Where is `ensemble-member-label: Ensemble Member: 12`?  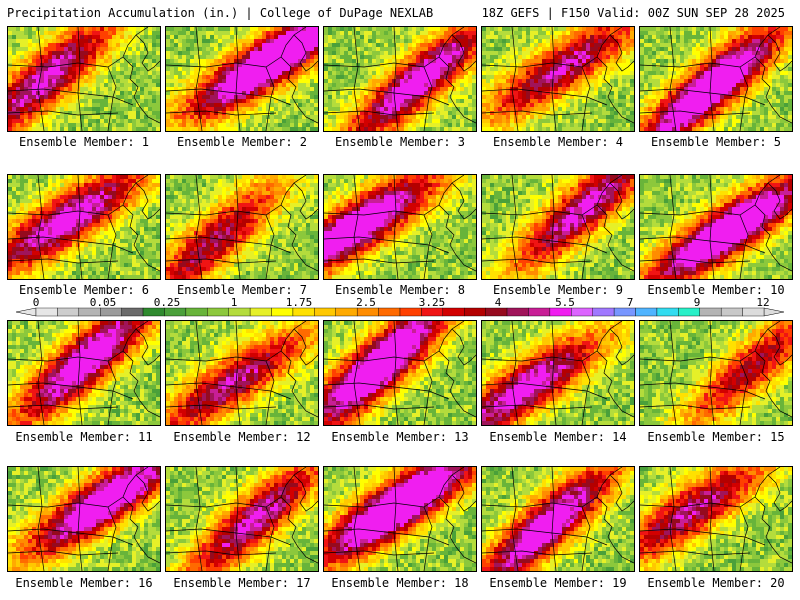
ensemble-member-label: Ensemble Member: 12 is located at coordinates (242, 437).